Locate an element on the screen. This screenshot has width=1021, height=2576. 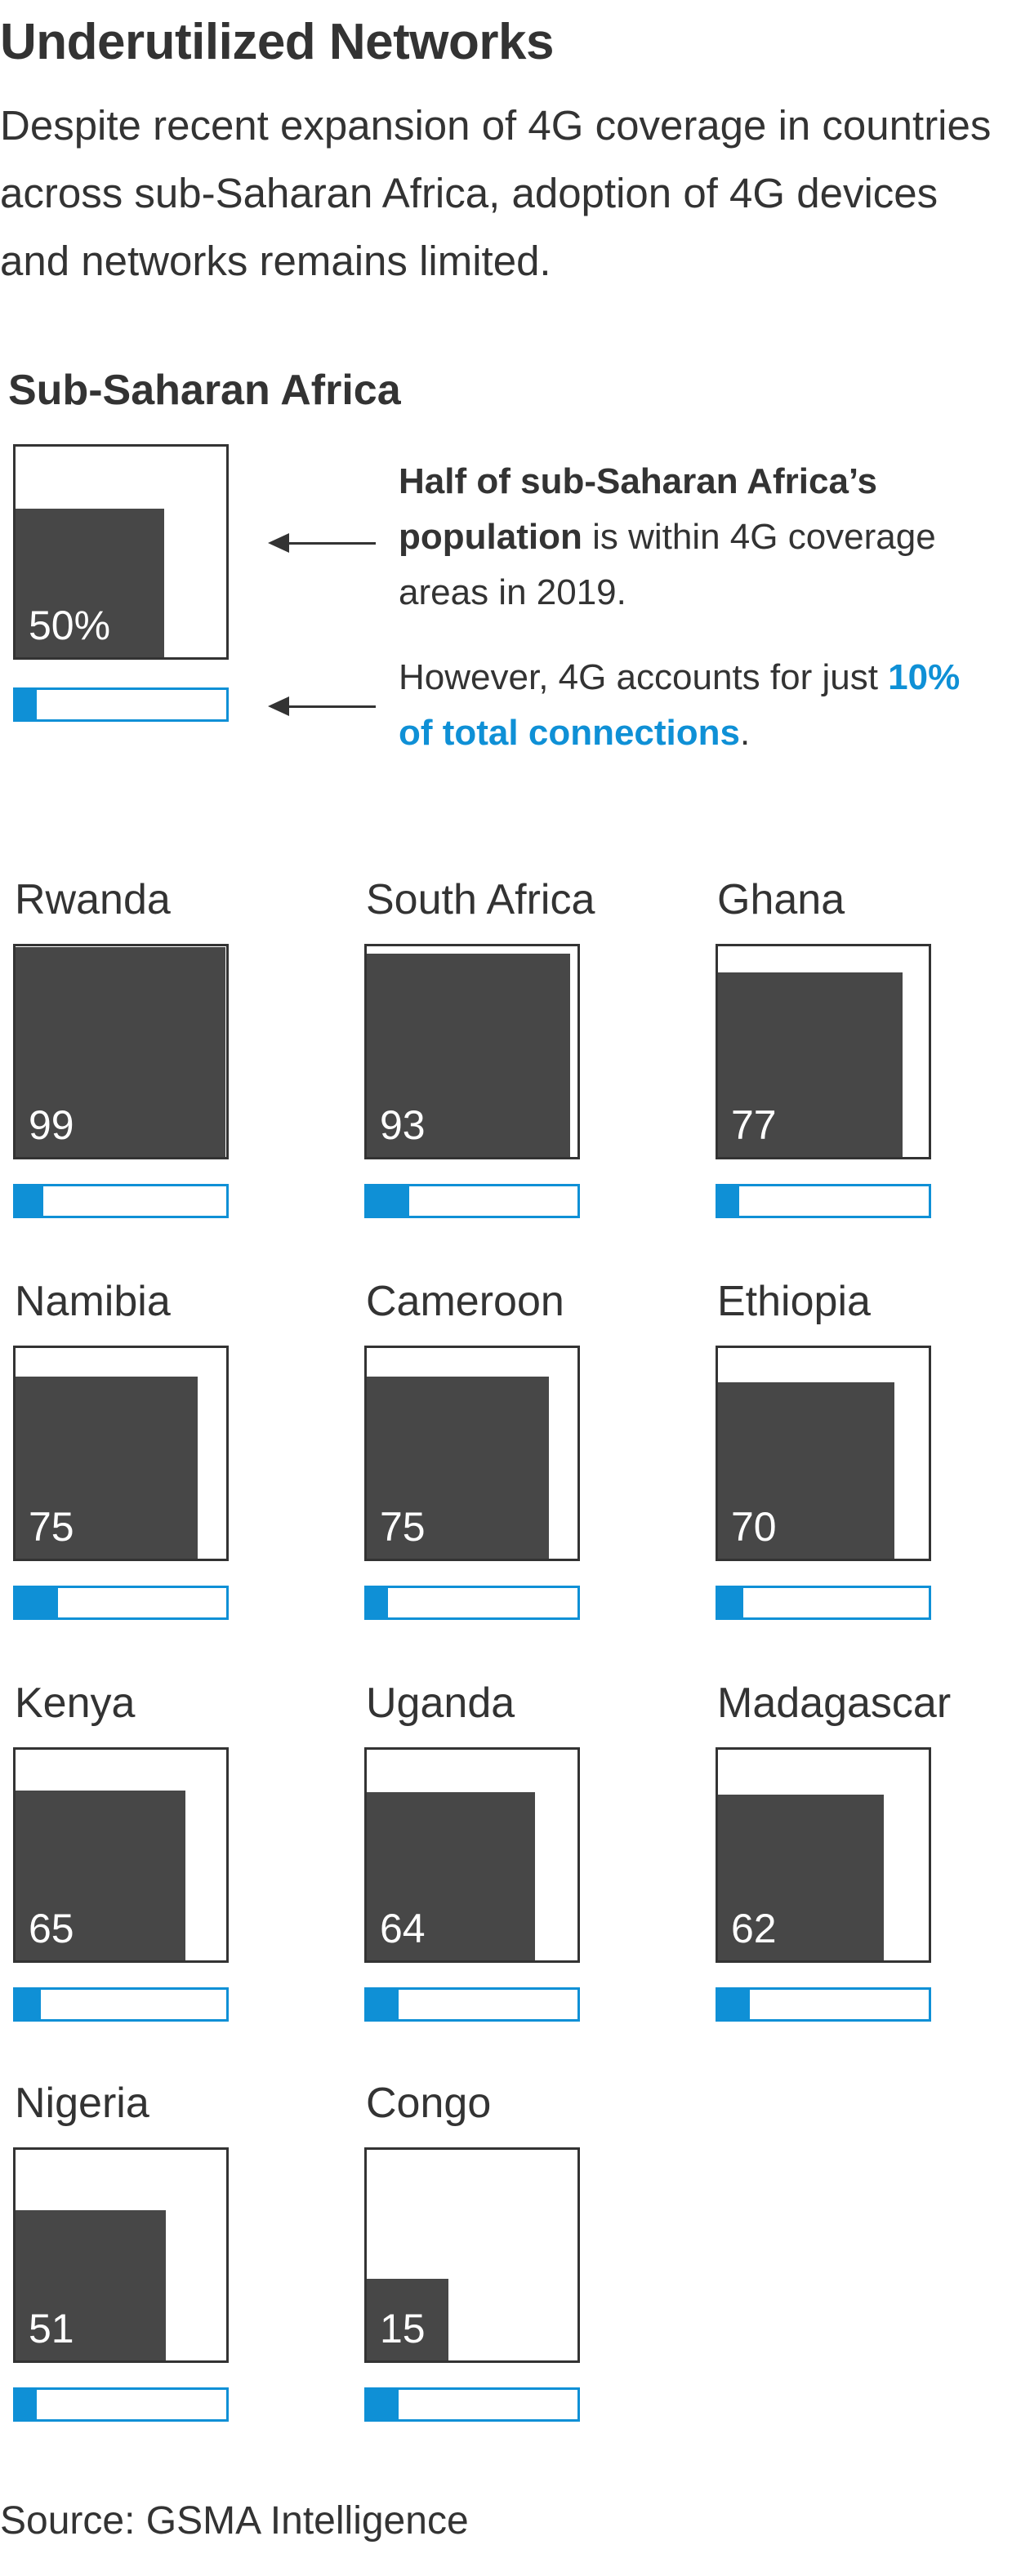
coverage-annotation-text: is within 4G coverage areas in 2019. is located at coordinates (667, 565).